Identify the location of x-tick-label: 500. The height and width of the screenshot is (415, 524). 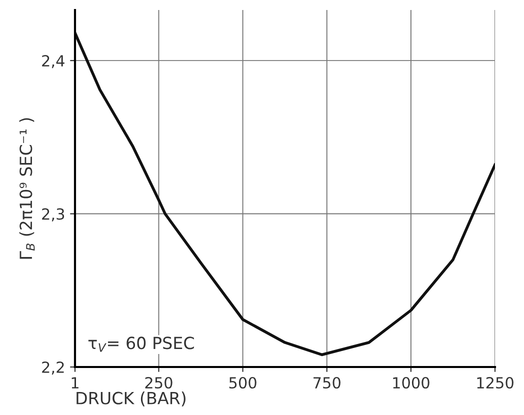
(242, 382).